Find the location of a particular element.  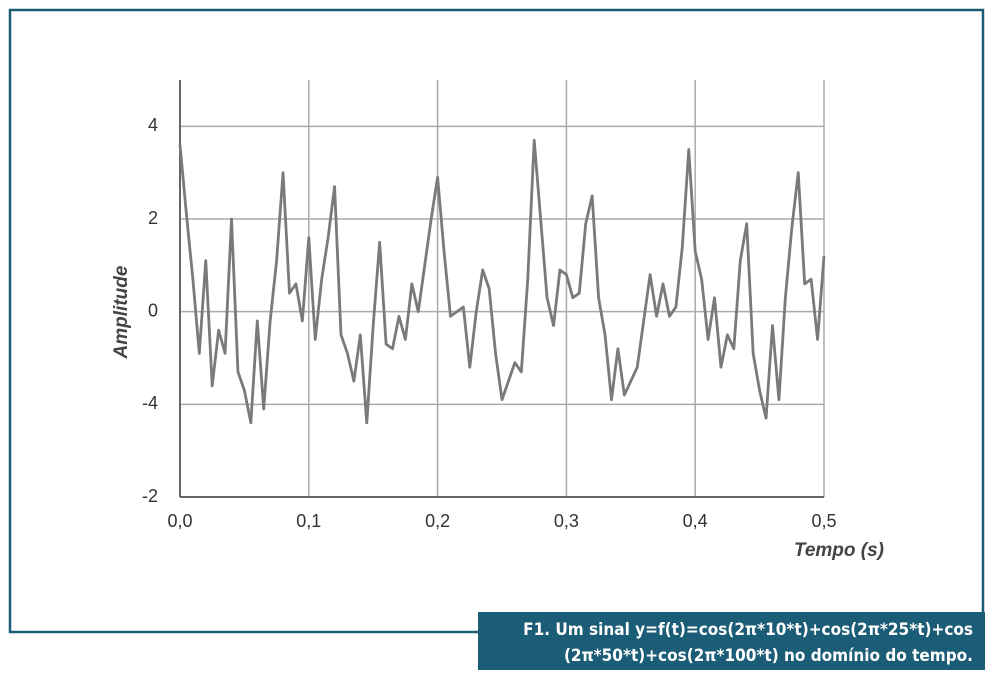

x-tick-label: 0,4 is located at coordinates (695, 521).